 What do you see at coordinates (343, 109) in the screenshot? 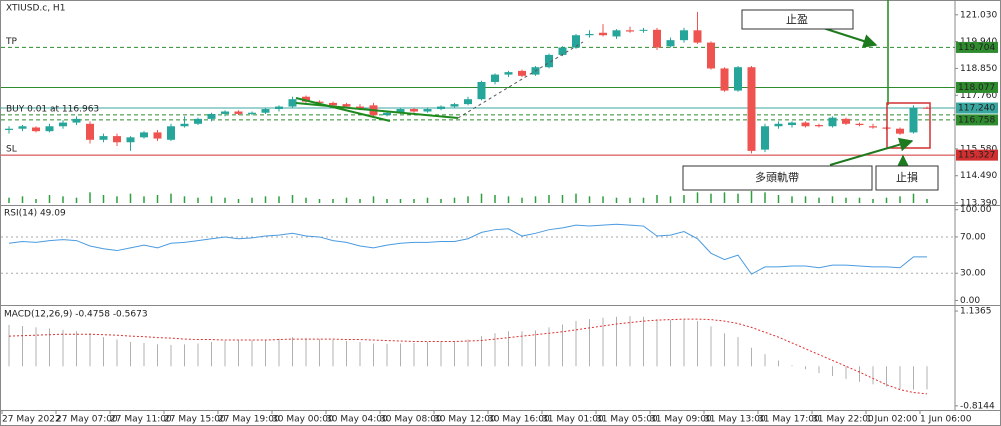
I see `flag-upper-line` at bounding box center [343, 109].